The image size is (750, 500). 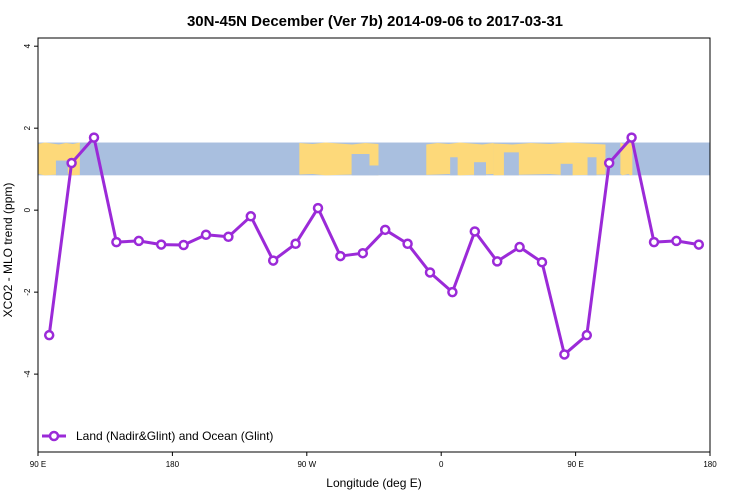 What do you see at coordinates (306, 464) in the screenshot?
I see `x-tick-label: 90 W` at bounding box center [306, 464].